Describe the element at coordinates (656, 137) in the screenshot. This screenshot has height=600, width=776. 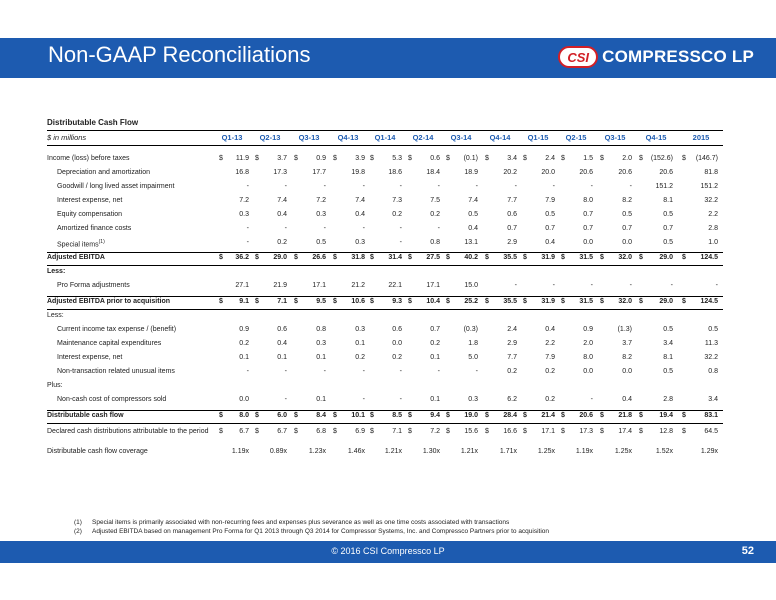
I see `column-header: Q4-15` at that location.